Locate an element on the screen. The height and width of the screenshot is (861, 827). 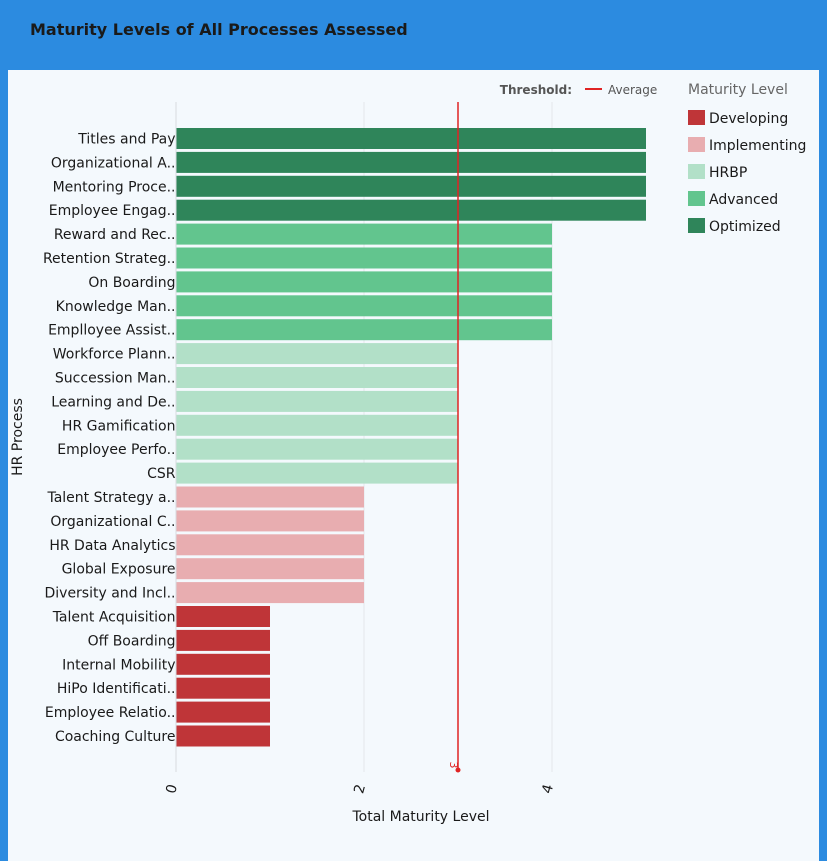
y-tick-label: Internal Mobility is located at coordinates (118, 665).